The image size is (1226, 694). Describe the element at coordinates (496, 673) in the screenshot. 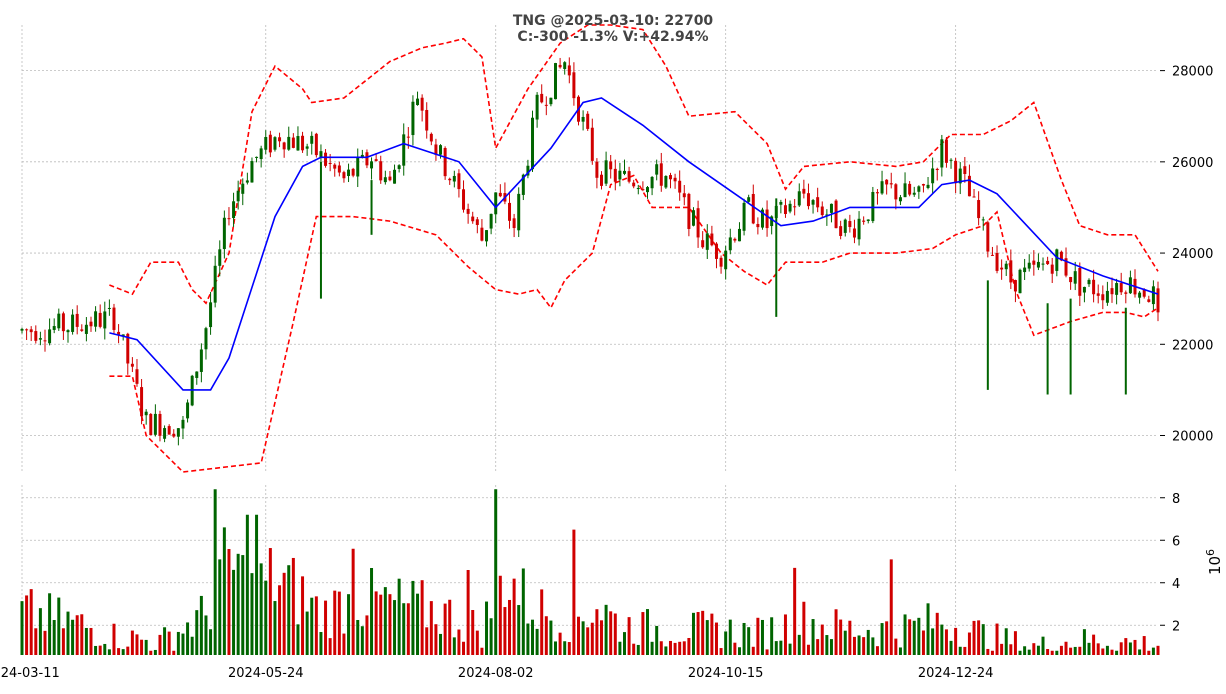

I see `x-tick-label: 2024-08-02` at that location.